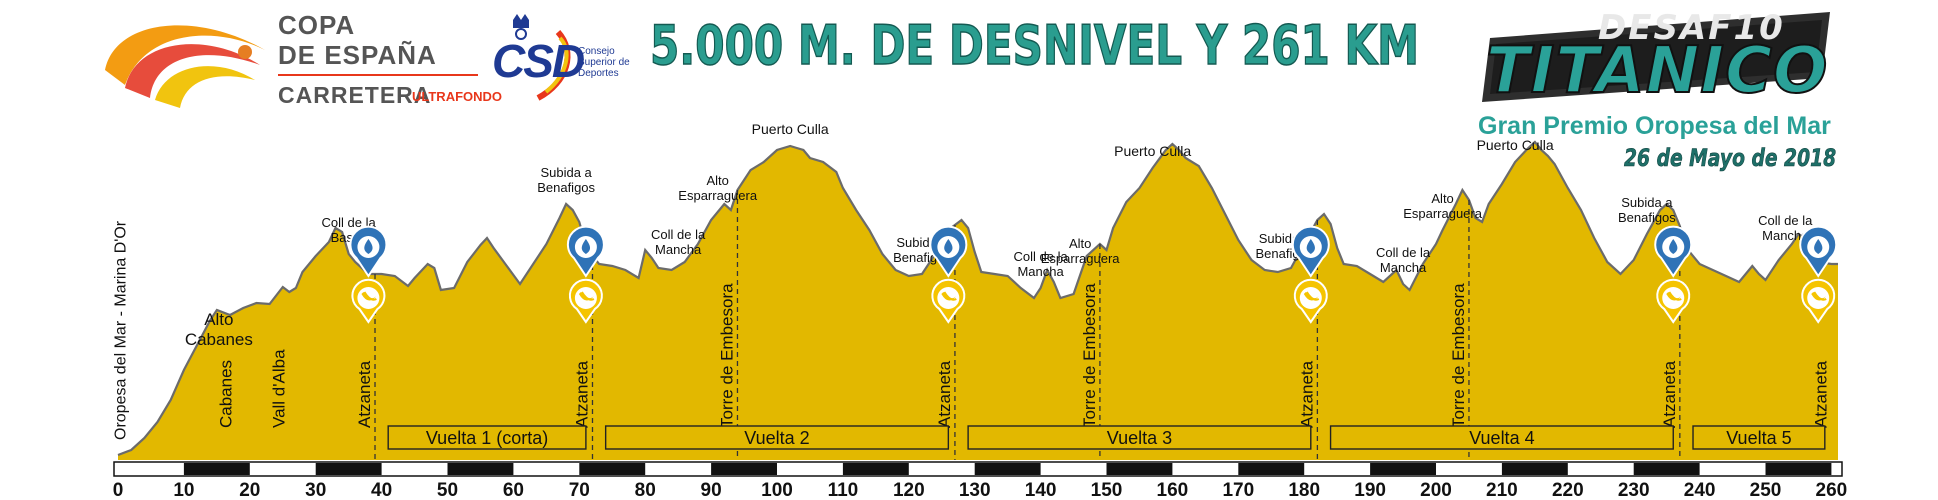  I want to click on km-tick-label: 220, so click(1568, 490).